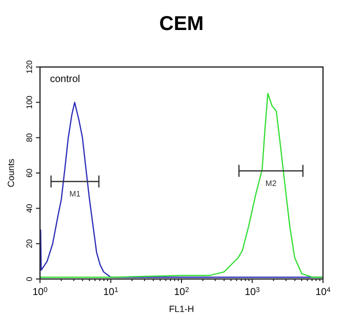  I want to click on y-tick-label: 100, so click(29, 102).